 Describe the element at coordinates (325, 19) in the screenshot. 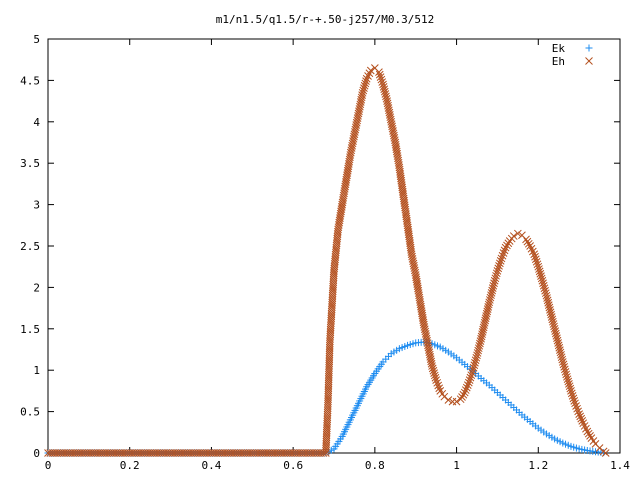

I see `chart-title: m1/n1.5/q1.5/r-+.50-j257/M0.3/512` at that location.